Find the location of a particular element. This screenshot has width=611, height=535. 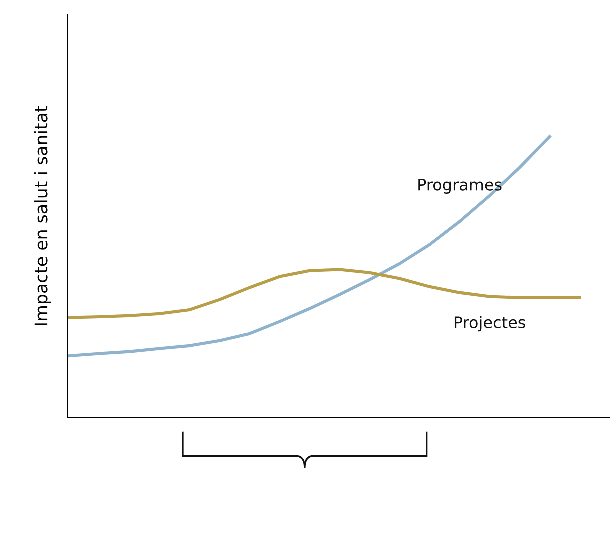

series-label: Programes is located at coordinates (460, 186).